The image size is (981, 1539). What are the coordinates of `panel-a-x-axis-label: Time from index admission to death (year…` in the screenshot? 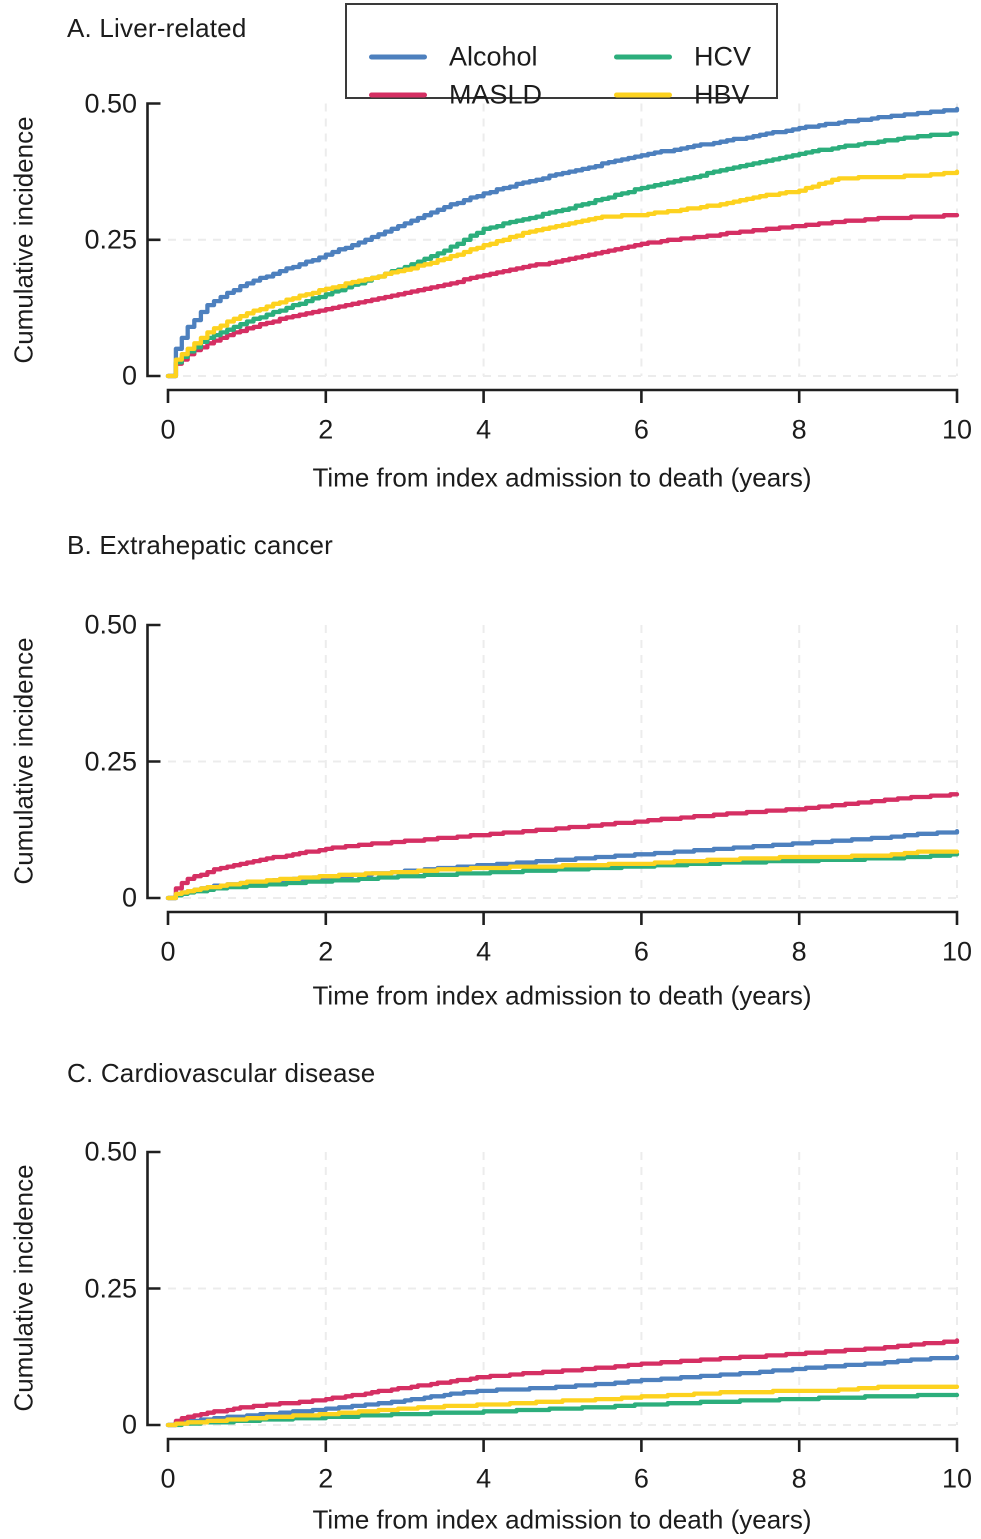 It's located at (562, 477).